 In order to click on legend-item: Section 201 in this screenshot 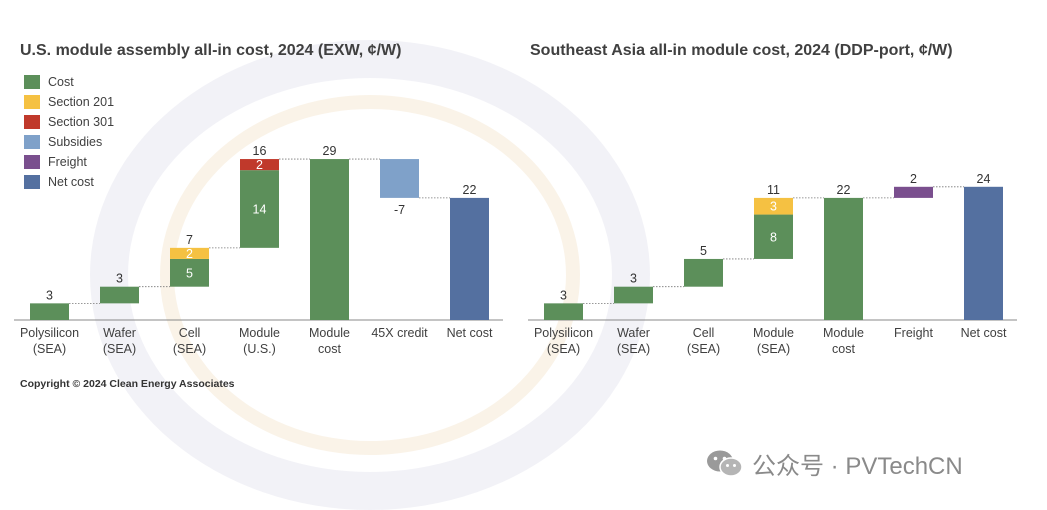, I will do `click(69, 102)`.